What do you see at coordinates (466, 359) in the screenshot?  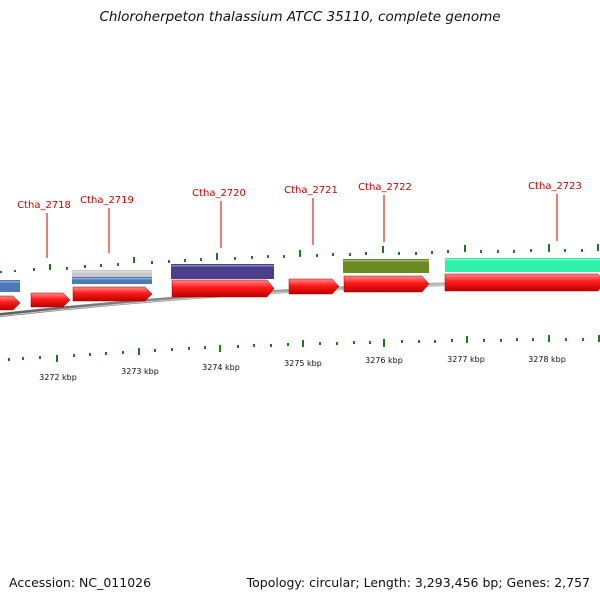 I see `kbp-label: 3277 kbp` at bounding box center [466, 359].